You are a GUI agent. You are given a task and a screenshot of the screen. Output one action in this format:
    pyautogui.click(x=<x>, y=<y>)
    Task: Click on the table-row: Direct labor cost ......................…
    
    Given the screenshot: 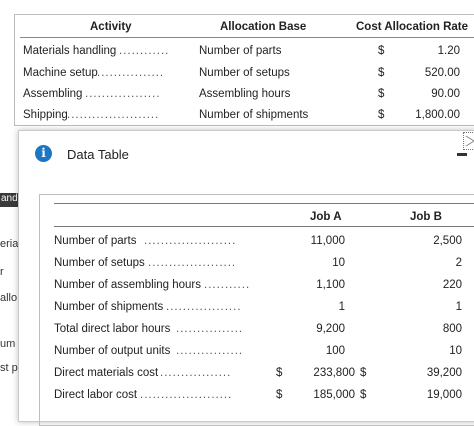 What is the action you would take?
    pyautogui.click(x=257, y=400)
    